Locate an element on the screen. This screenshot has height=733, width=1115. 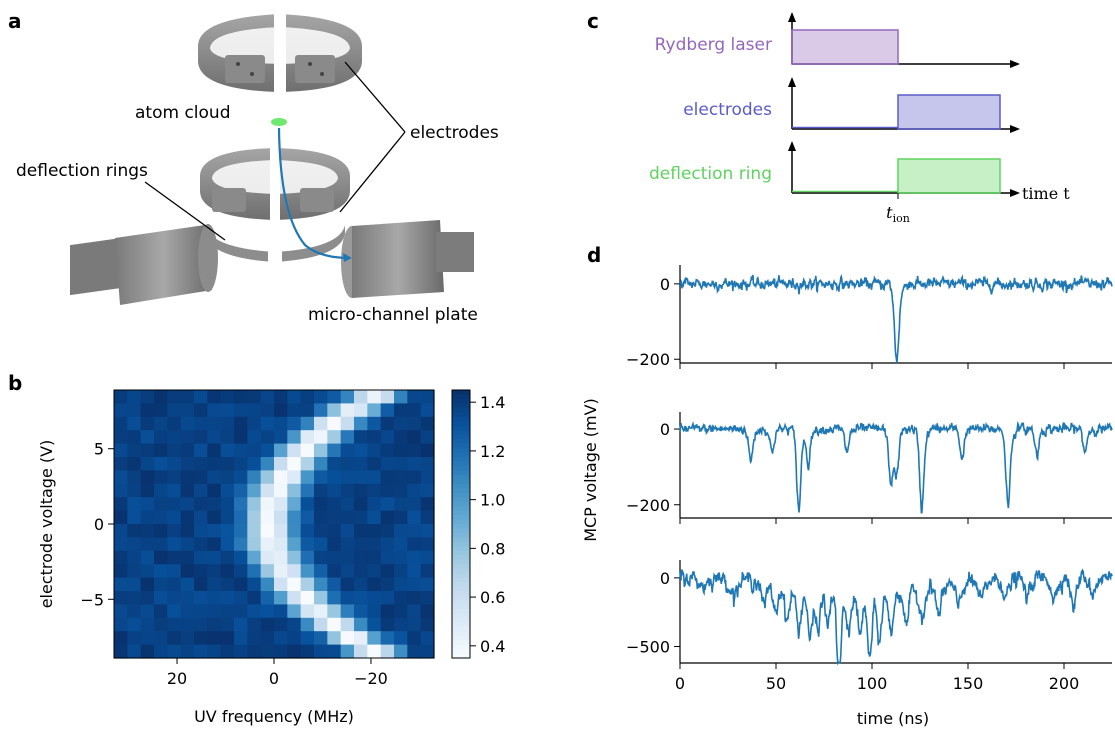
timing-tick-label: tion is located at coordinates (898, 214).